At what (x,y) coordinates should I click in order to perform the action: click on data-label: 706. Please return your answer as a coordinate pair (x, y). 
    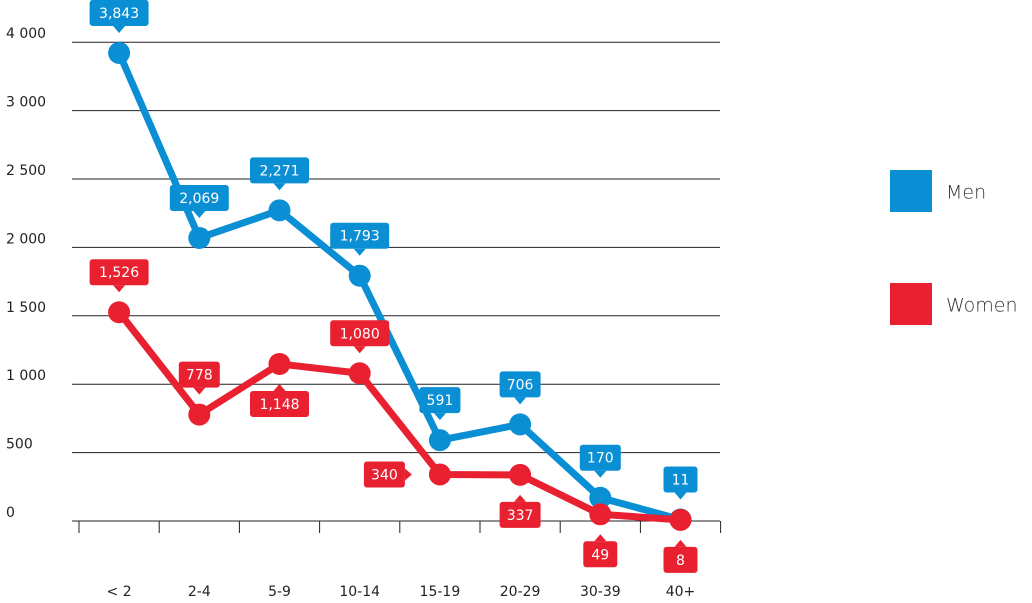
    Looking at the image, I should click on (520, 385).